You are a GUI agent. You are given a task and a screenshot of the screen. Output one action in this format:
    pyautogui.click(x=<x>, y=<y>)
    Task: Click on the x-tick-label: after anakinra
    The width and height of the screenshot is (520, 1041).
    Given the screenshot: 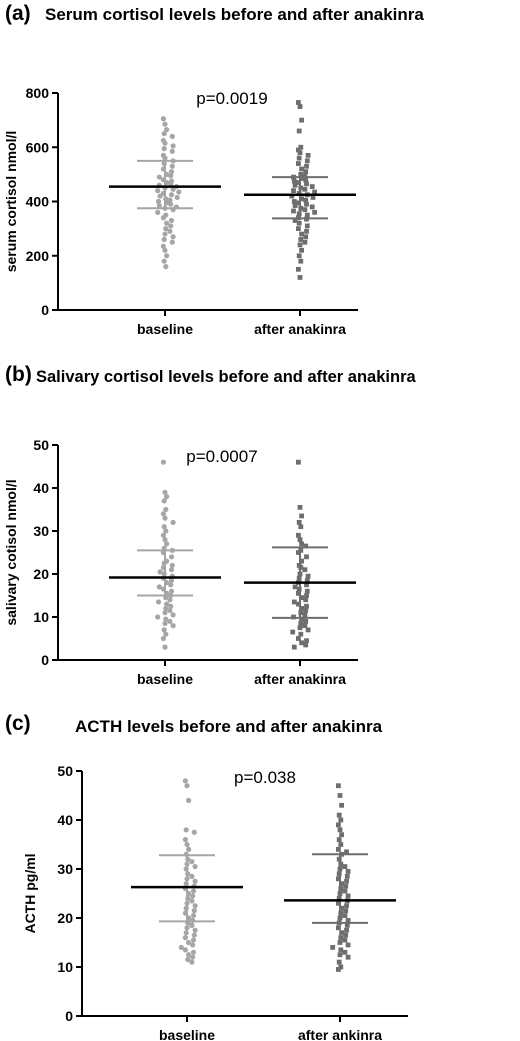 What is the action you would take?
    pyautogui.click(x=300, y=679)
    